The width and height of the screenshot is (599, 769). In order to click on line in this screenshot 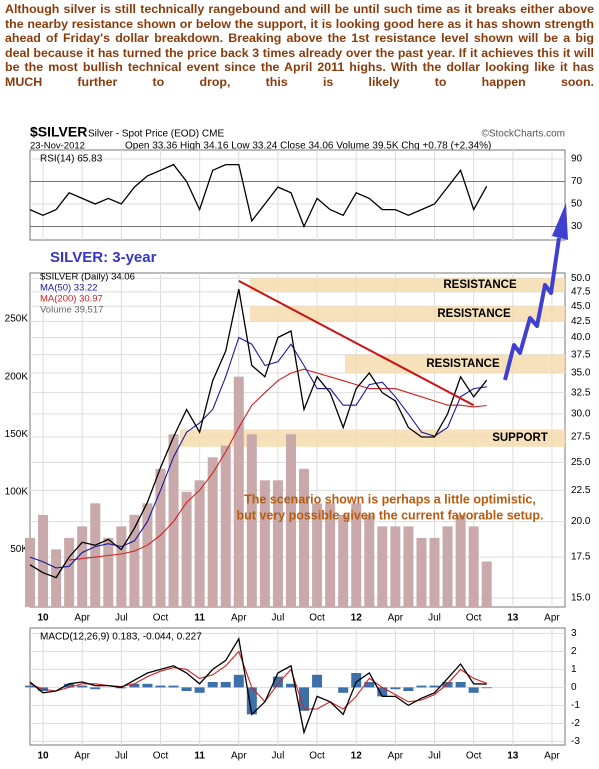, I will do `click(258, 685)`.